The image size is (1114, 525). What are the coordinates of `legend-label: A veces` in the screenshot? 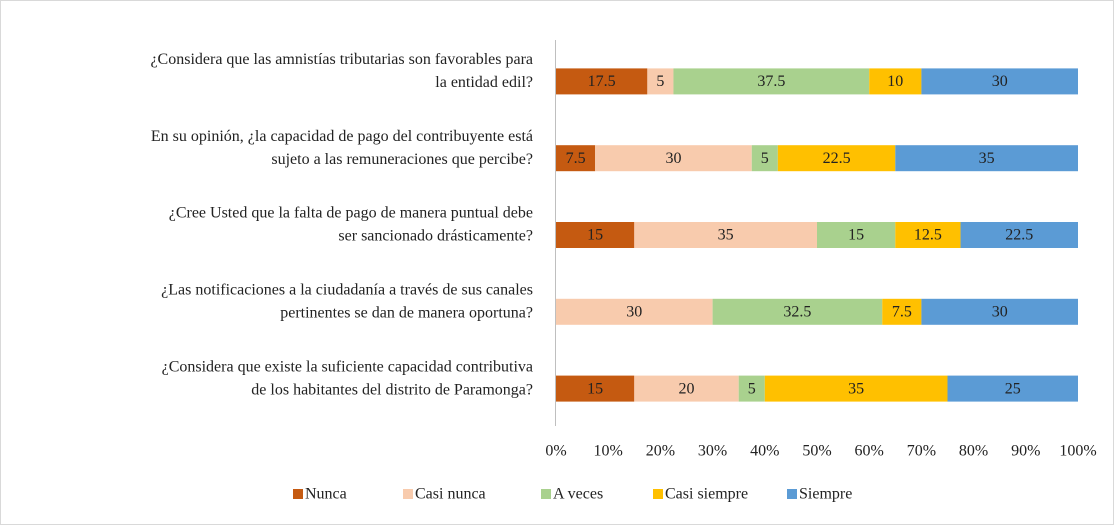 It's located at (578, 494).